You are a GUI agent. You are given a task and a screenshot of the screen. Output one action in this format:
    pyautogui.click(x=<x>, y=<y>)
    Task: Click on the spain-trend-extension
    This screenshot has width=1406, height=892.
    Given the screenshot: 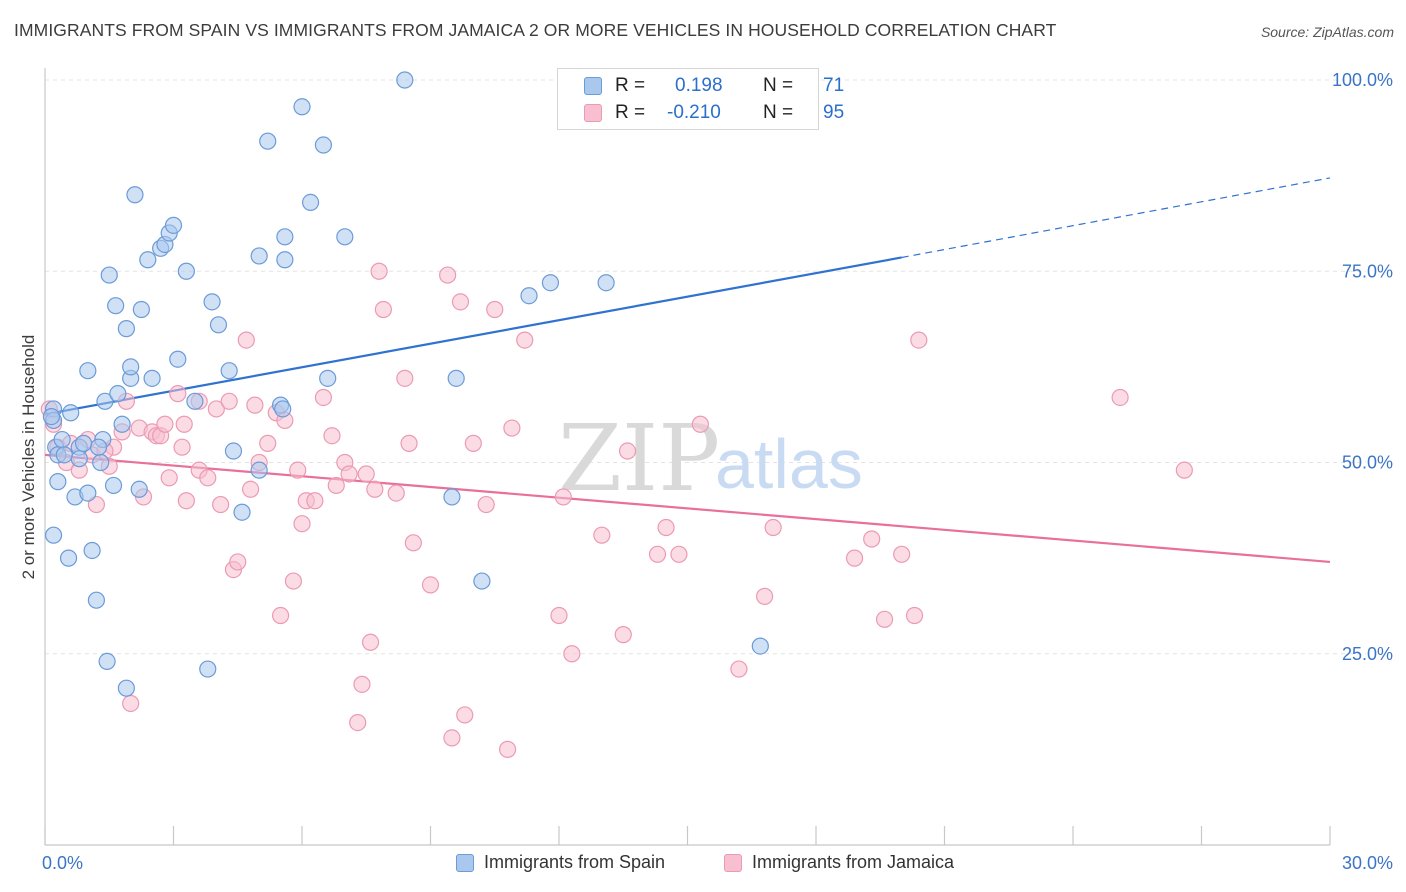 What is the action you would take?
    pyautogui.click(x=1116, y=218)
    